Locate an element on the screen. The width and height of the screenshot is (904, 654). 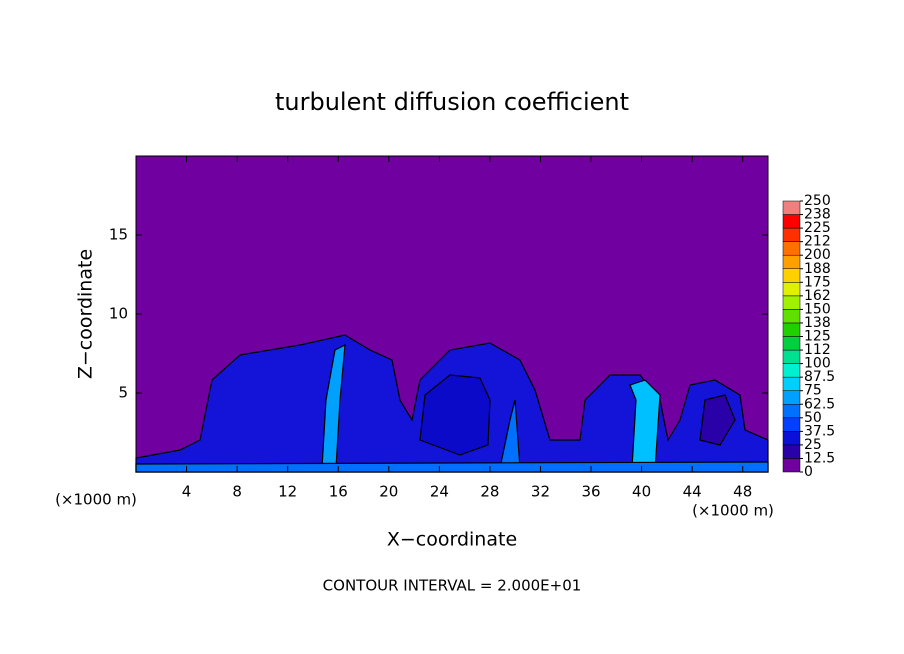
colorbar-label: 162 is located at coordinates (817, 296).